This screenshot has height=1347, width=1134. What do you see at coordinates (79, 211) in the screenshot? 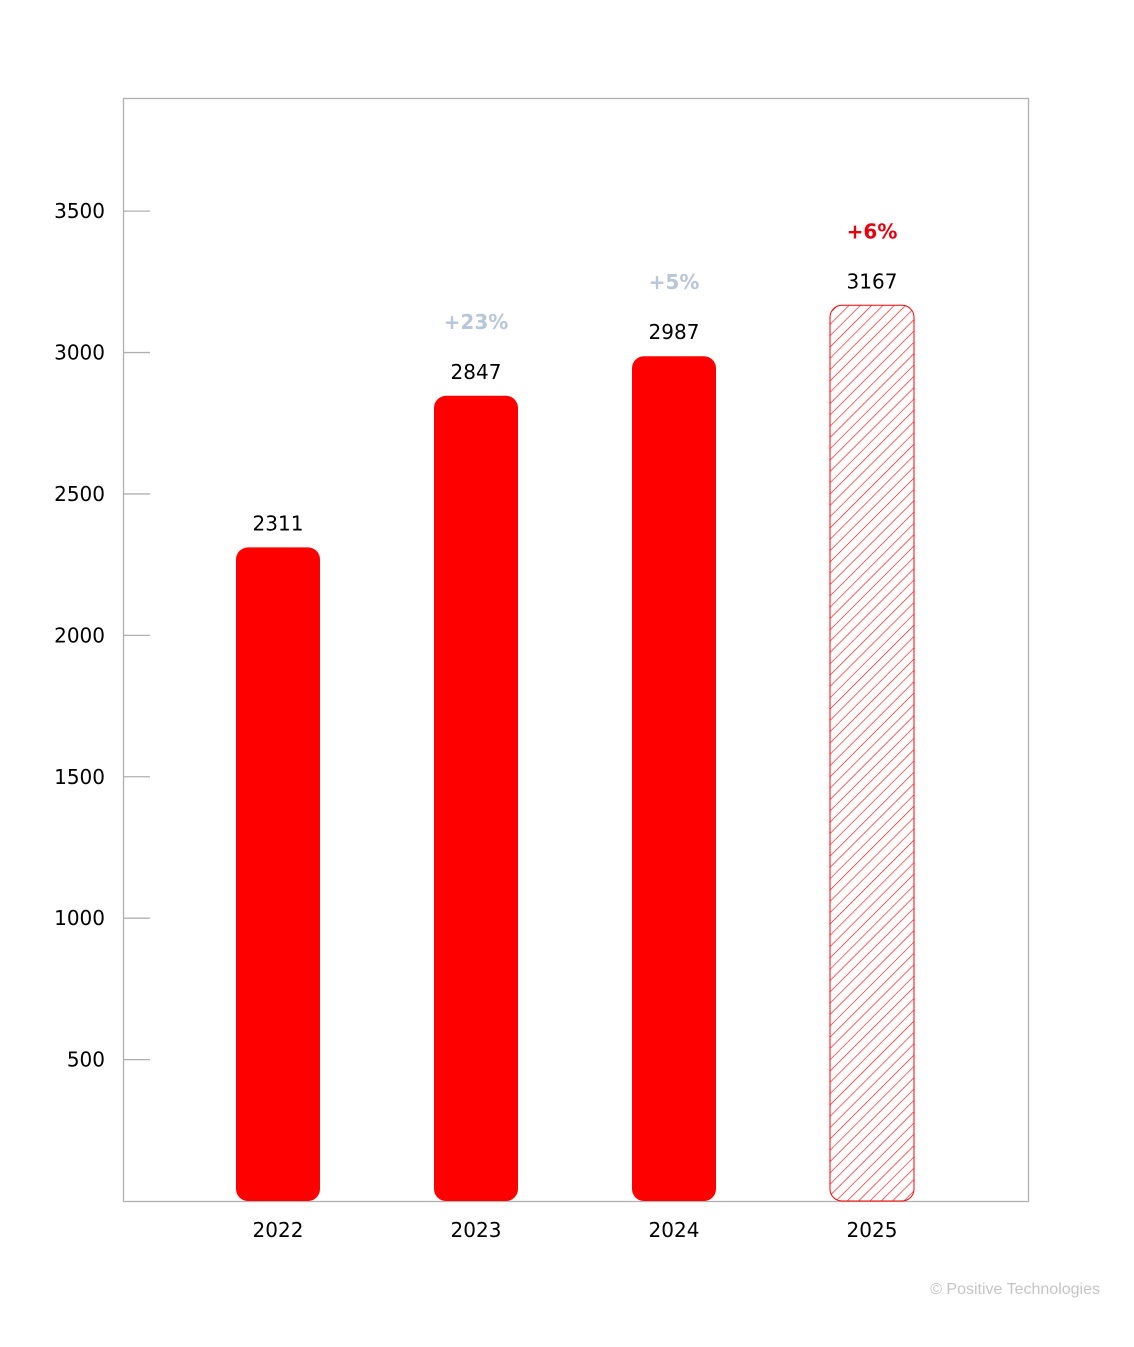
I see `y-tick-label: 3500` at bounding box center [79, 211].